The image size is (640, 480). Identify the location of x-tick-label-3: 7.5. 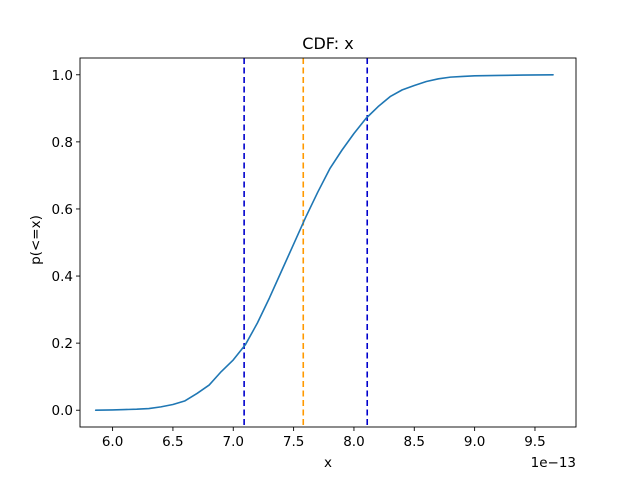
(293, 442).